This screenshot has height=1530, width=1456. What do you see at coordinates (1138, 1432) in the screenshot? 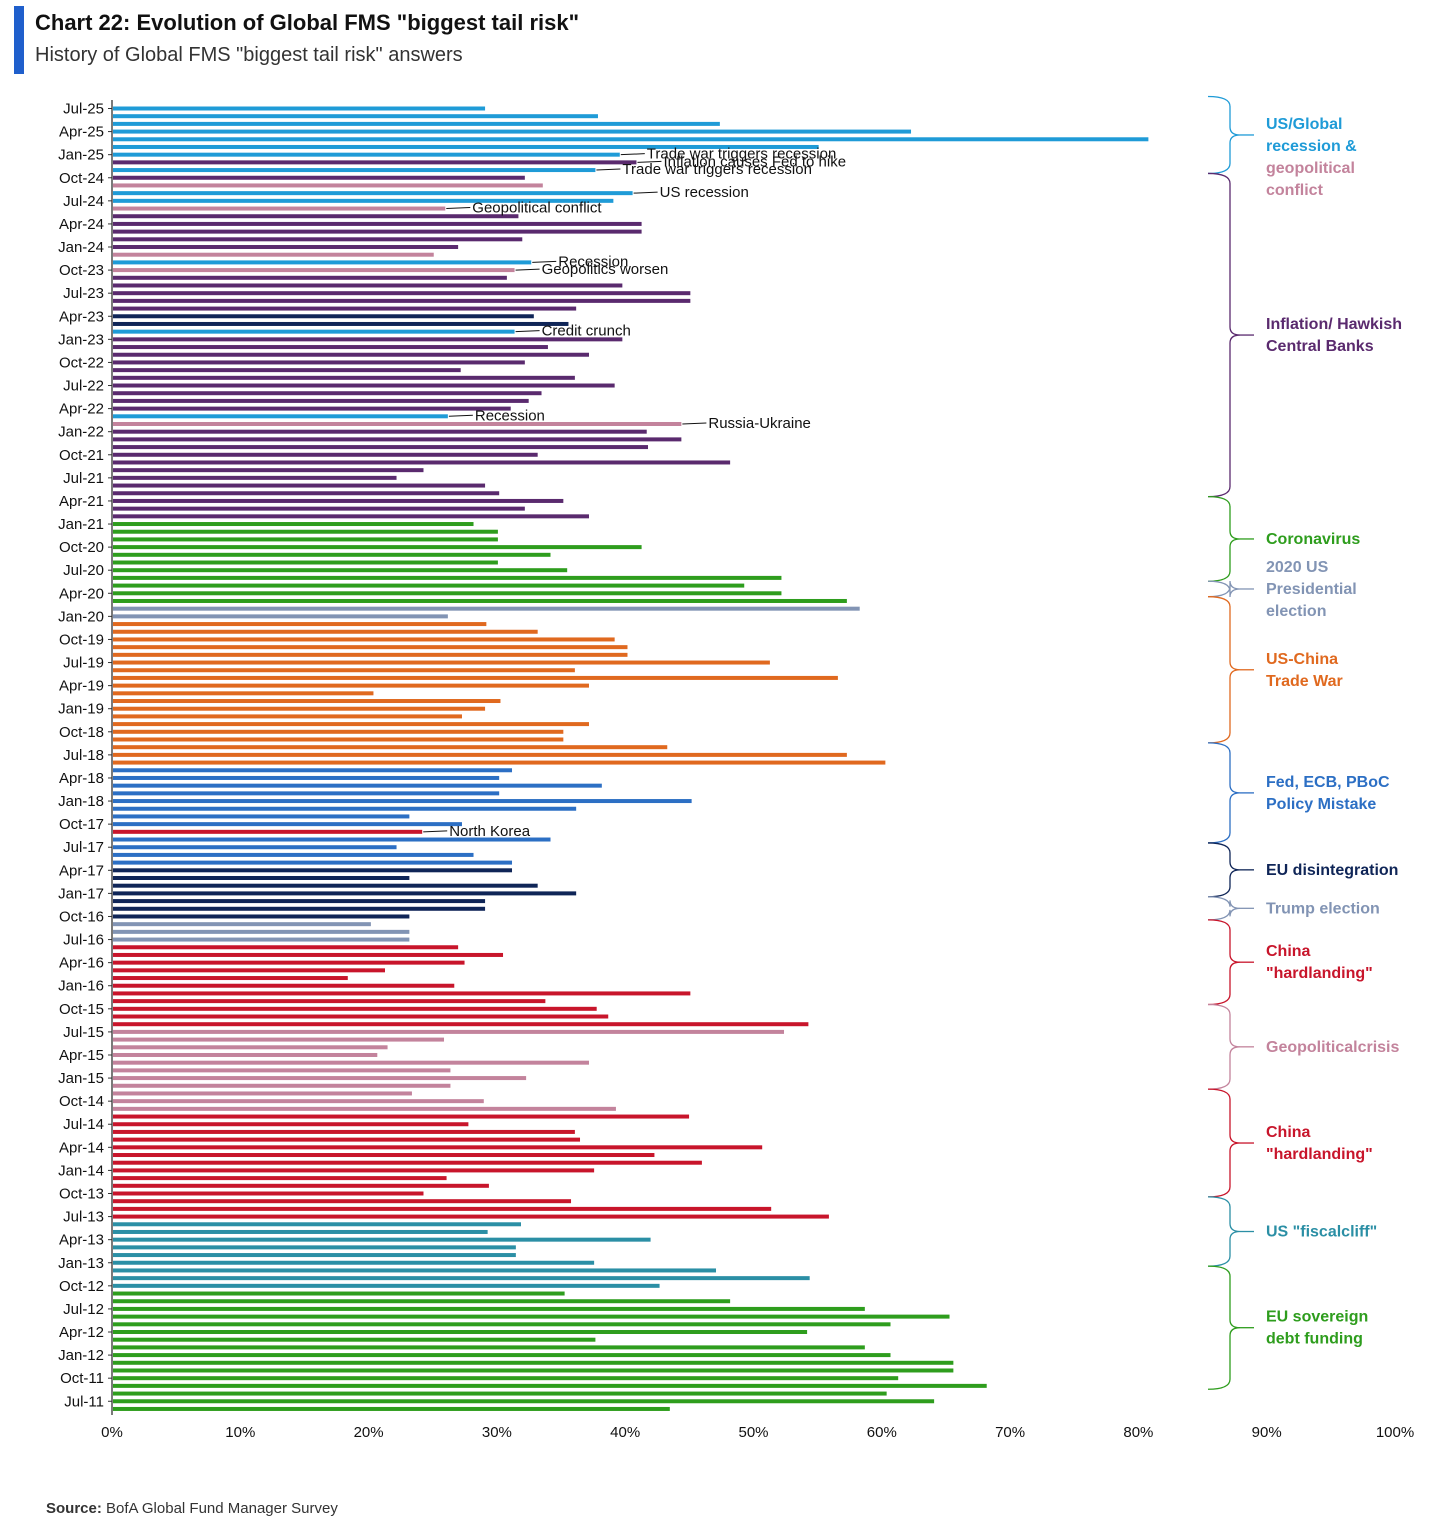
I see `x-tick-label: 80%` at bounding box center [1138, 1432].